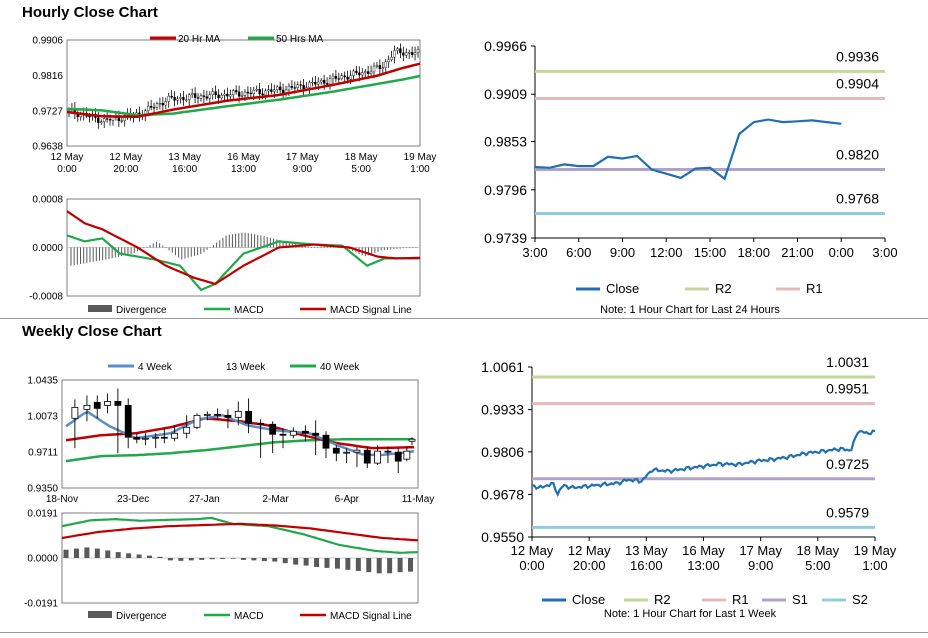 The width and height of the screenshot is (928, 638). What do you see at coordinates (184, 157) in the screenshot?
I see `hourly-price-xtick-2: 13 May` at bounding box center [184, 157].